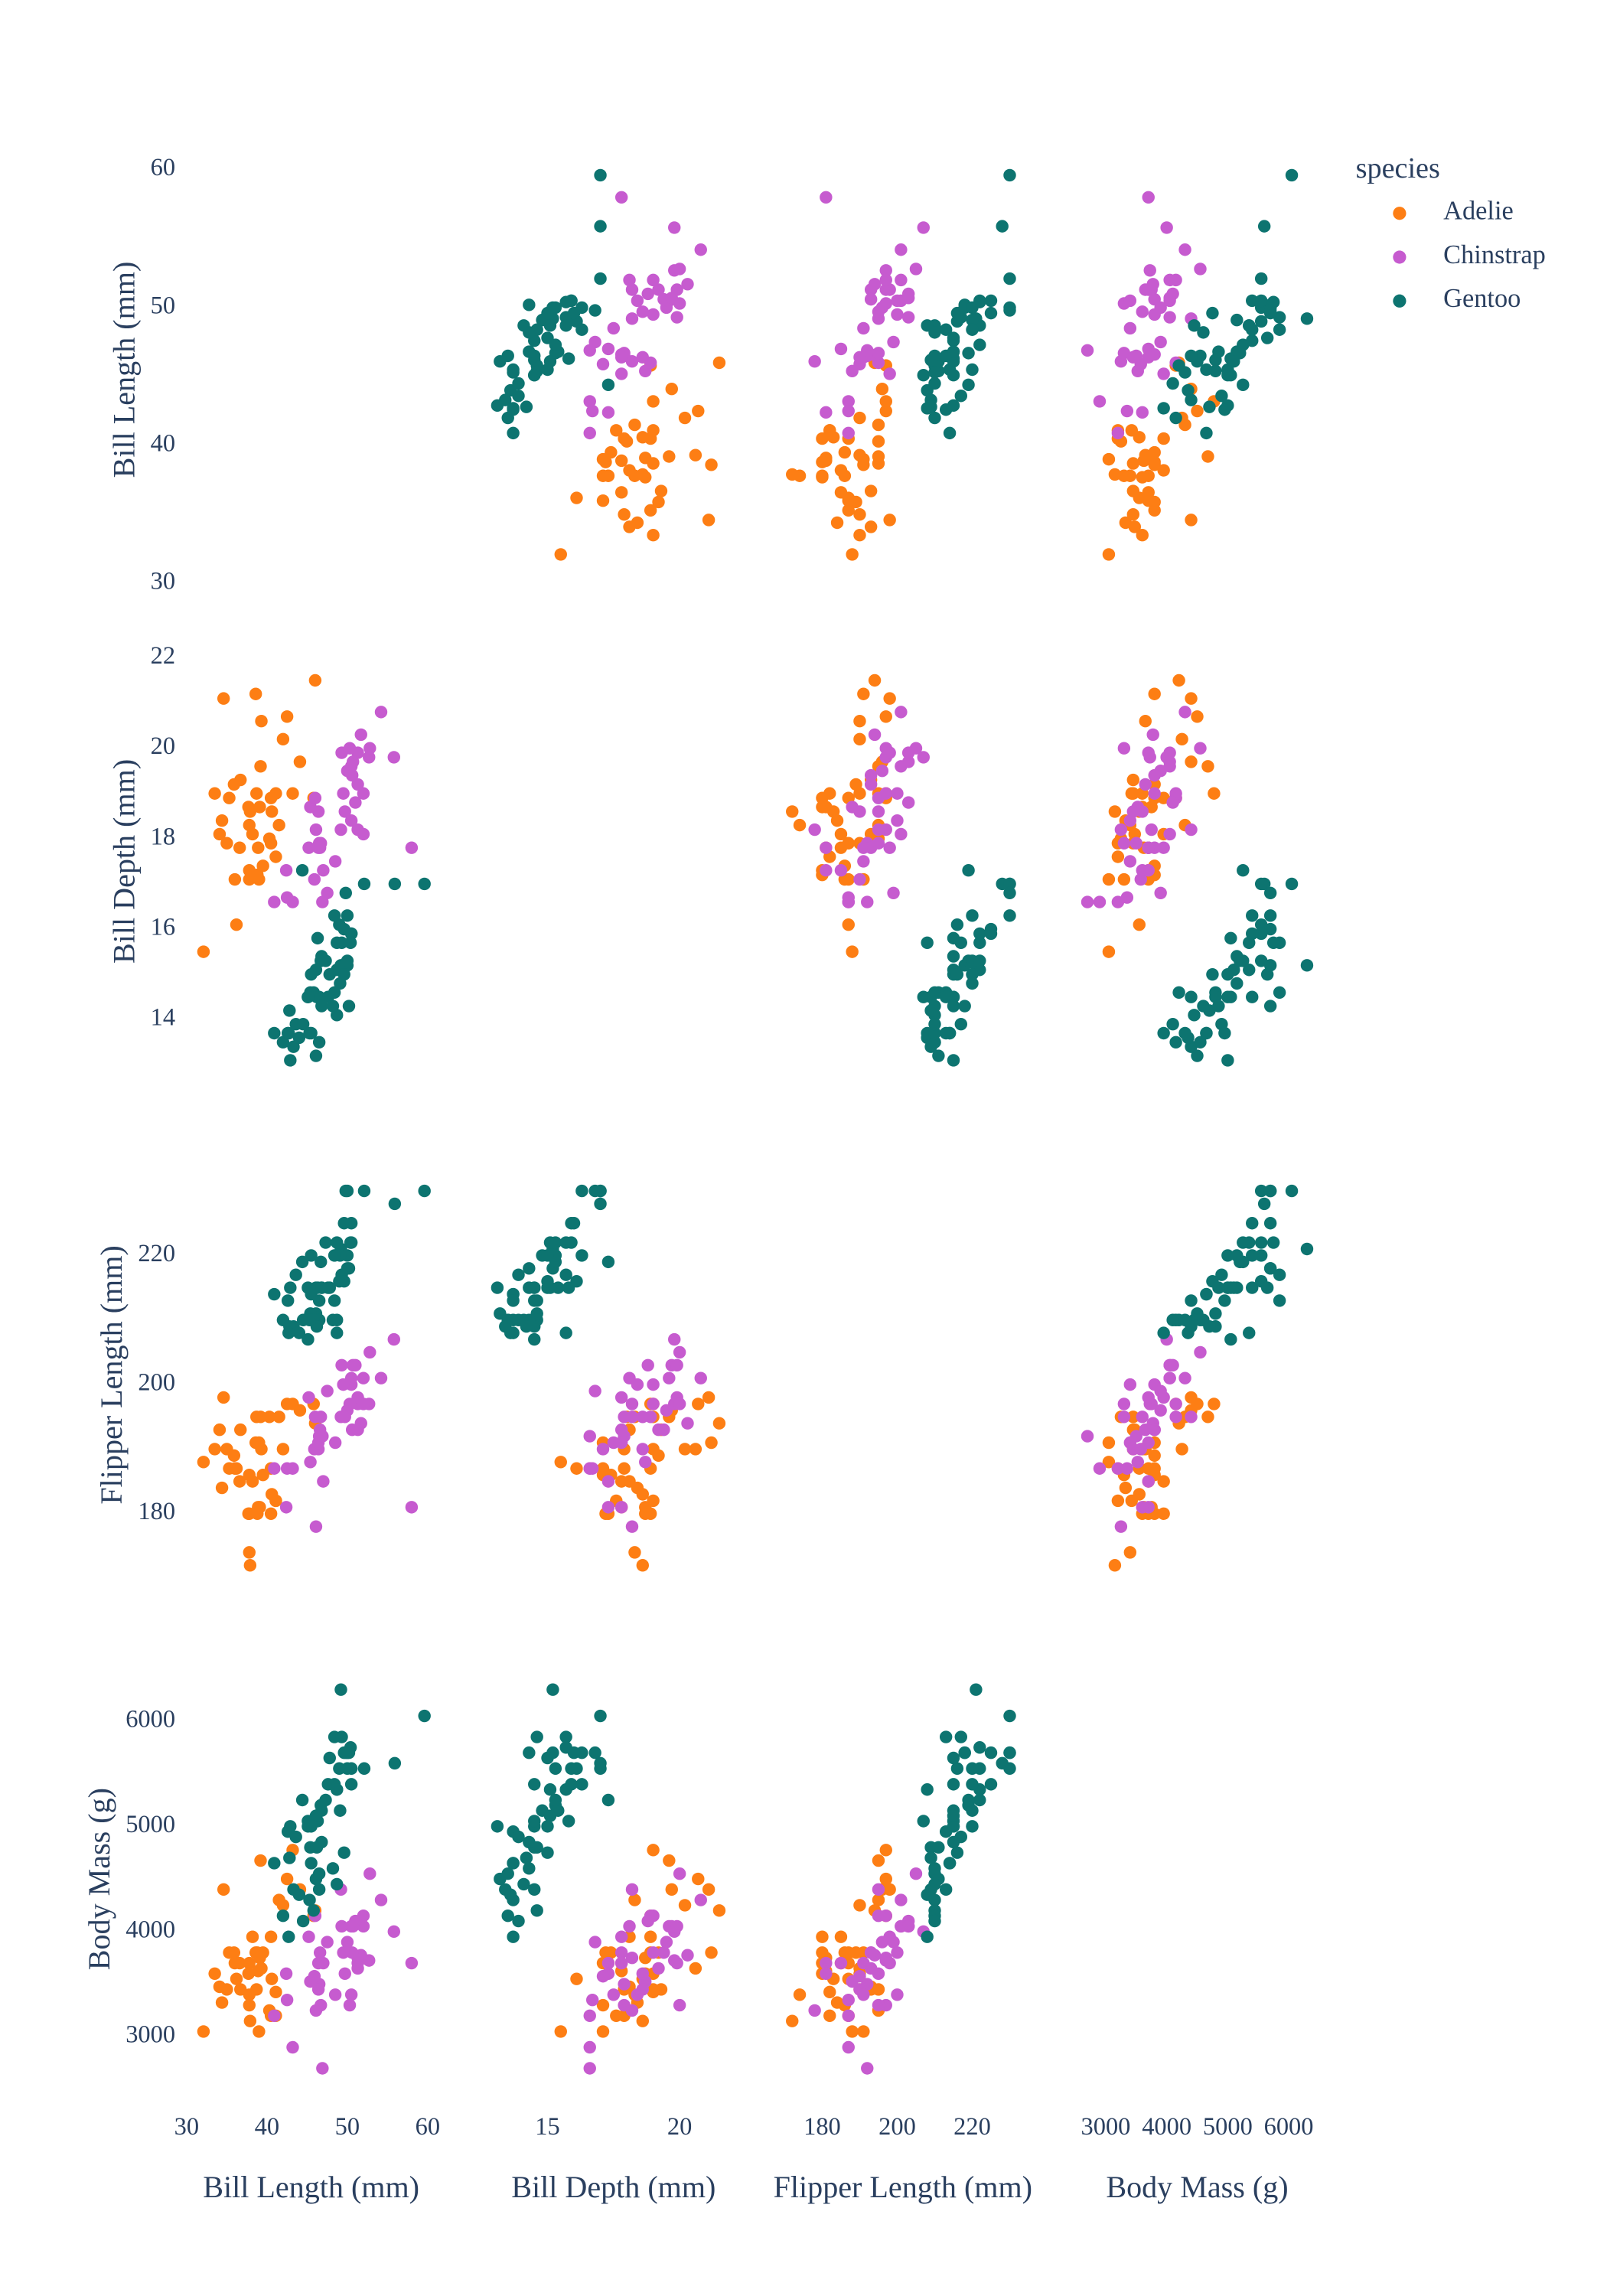  What do you see at coordinates (613, 2187) in the screenshot?
I see `x-axis-title: Bill Depth (mm)` at bounding box center [613, 2187].